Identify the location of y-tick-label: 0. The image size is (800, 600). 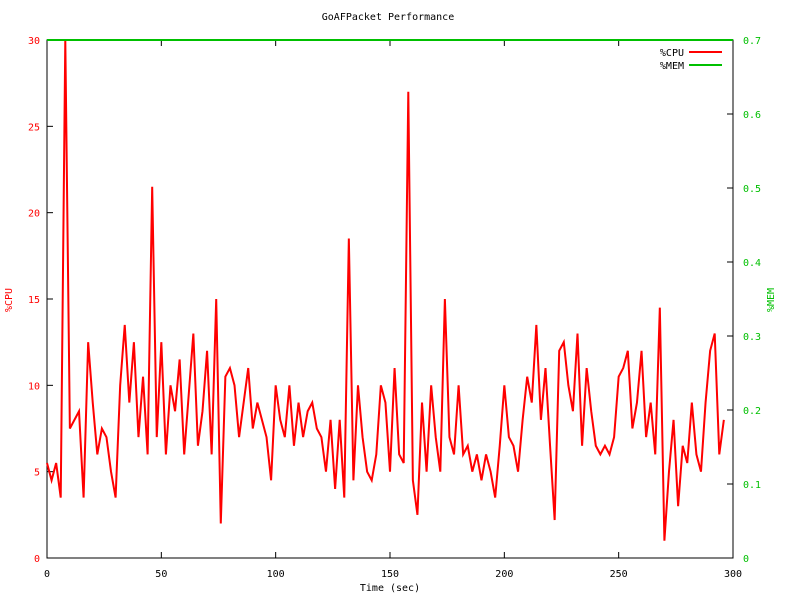
(37, 559).